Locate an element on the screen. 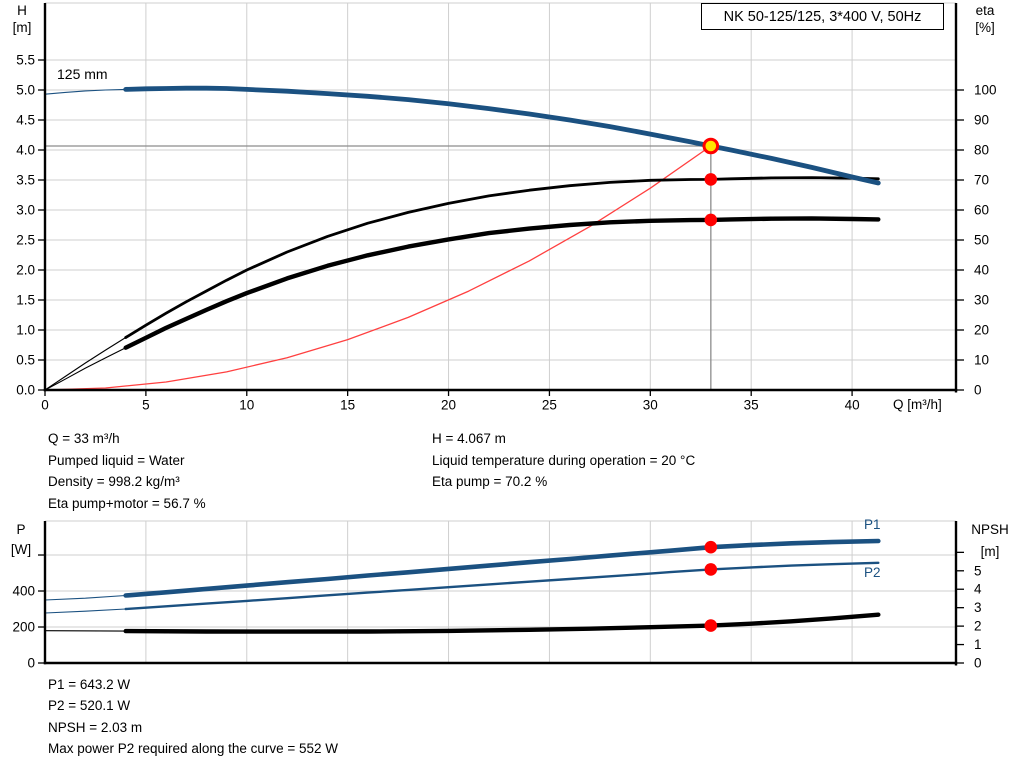 The image size is (1024, 781). tick-label: 5.5 is located at coordinates (25, 60).